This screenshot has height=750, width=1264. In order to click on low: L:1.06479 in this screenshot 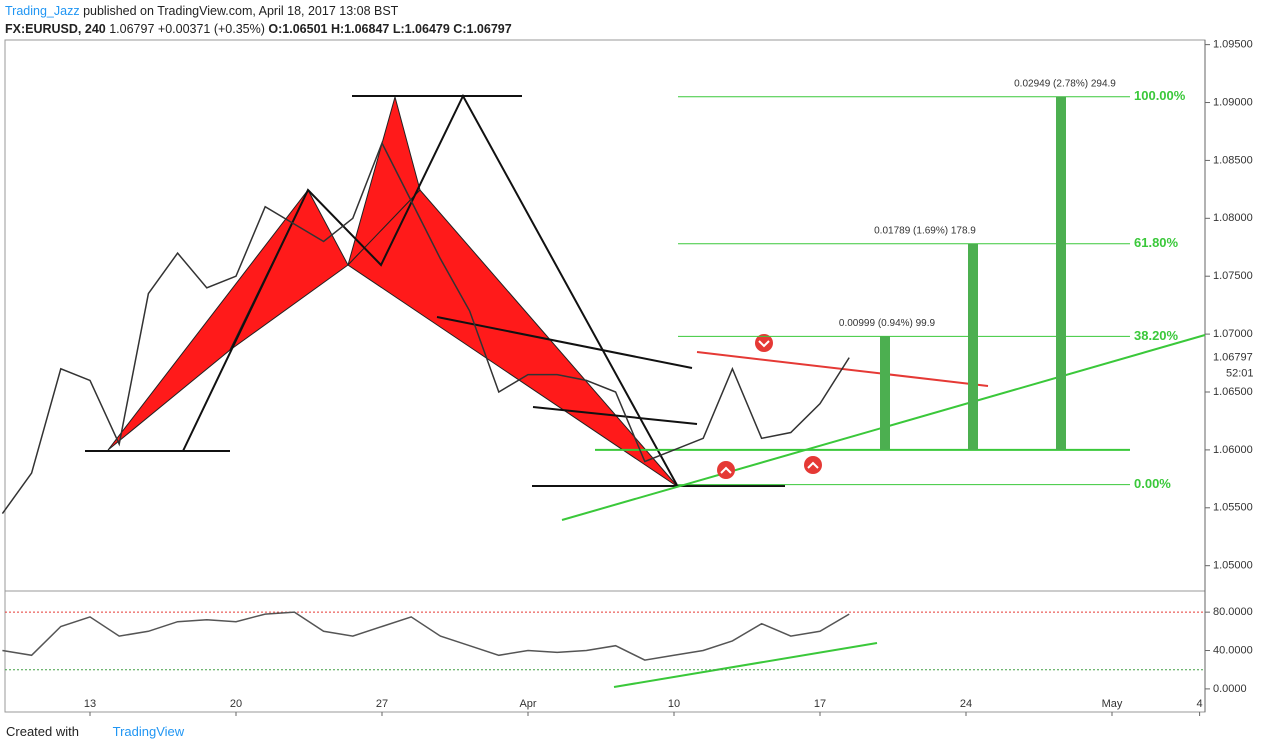, I will do `click(421, 29)`.